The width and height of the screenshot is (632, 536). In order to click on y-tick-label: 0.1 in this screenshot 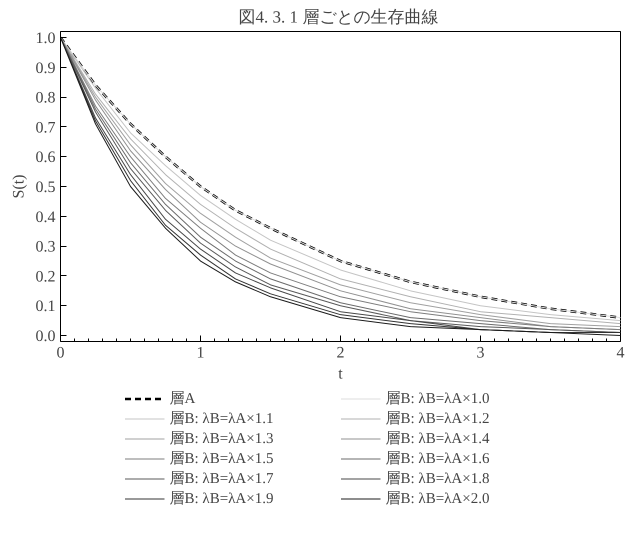, I will do `click(46, 307)`.